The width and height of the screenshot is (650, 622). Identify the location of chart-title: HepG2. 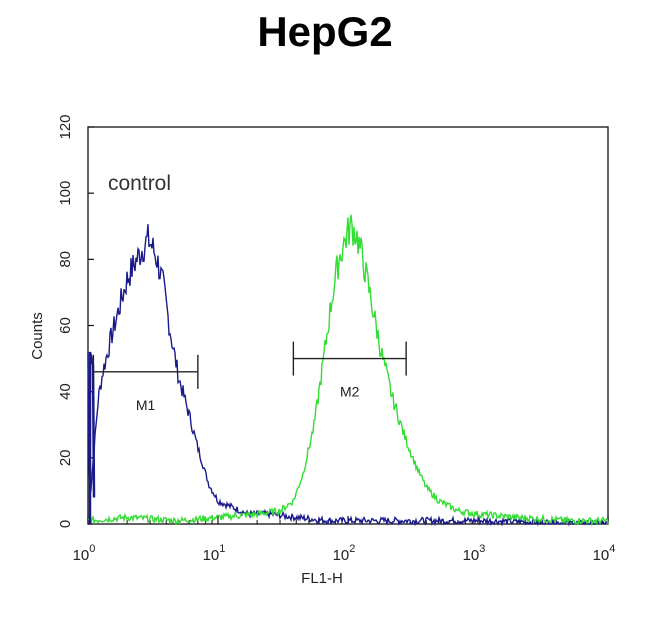
(325, 31).